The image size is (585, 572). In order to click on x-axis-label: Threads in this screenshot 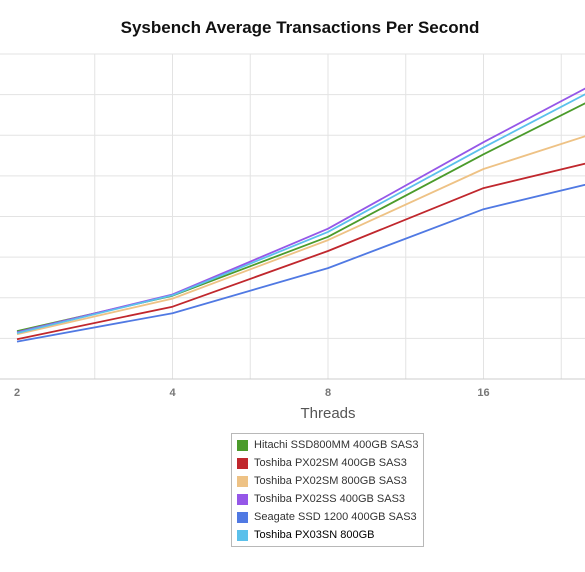, I will do `click(327, 413)`.